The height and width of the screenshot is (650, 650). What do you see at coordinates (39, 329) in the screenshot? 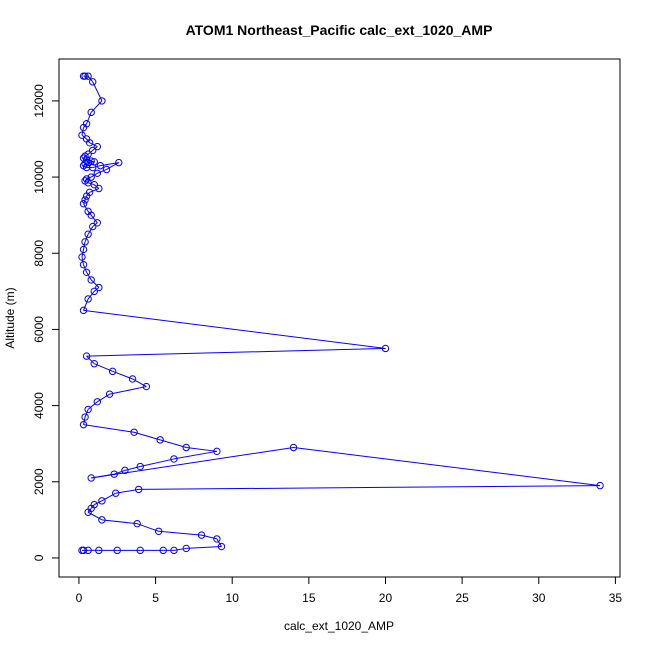
I see `y-tick-label: 6000` at bounding box center [39, 329].